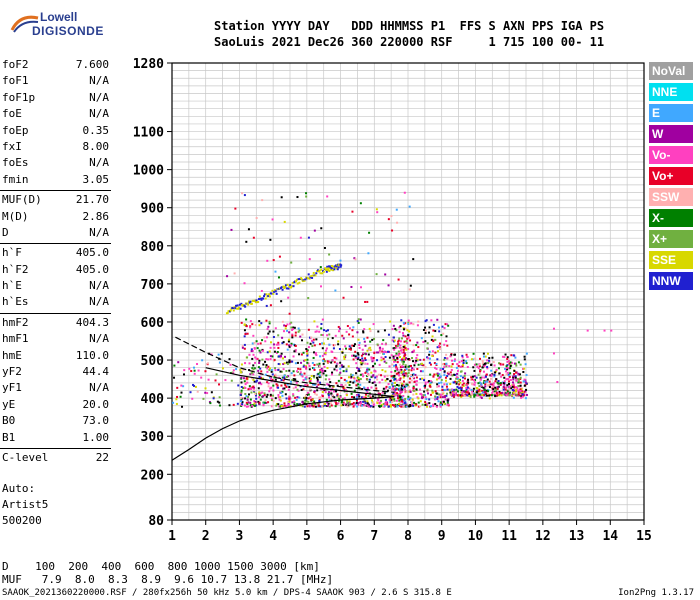 This screenshot has height=600, width=700. What do you see at coordinates (22, 520) in the screenshot?
I see `auto-version: 500200` at bounding box center [22, 520].